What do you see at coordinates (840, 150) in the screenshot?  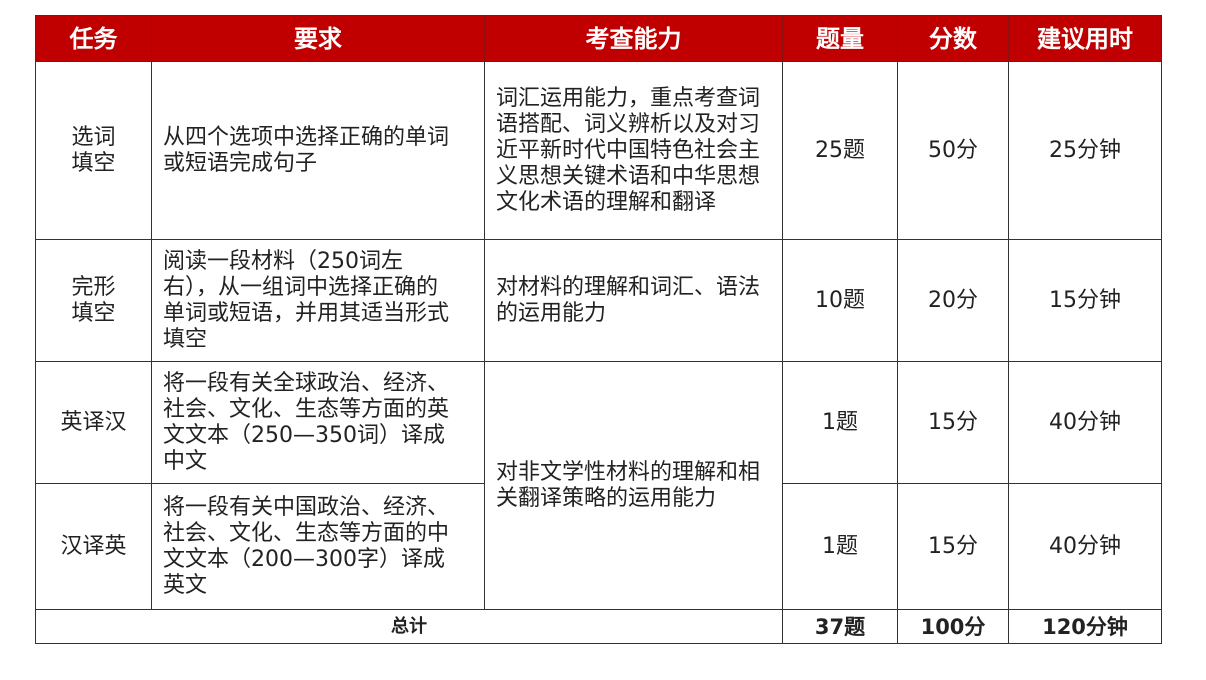 I see `count-cell: 25题` at bounding box center [840, 150].